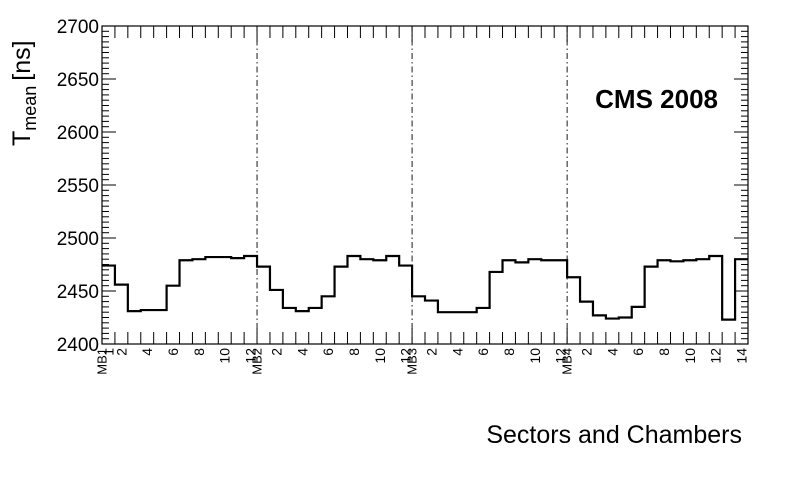 The image size is (788, 492). What do you see at coordinates (78, 186) in the screenshot?
I see `y-tick-label: 2550` at bounding box center [78, 186].